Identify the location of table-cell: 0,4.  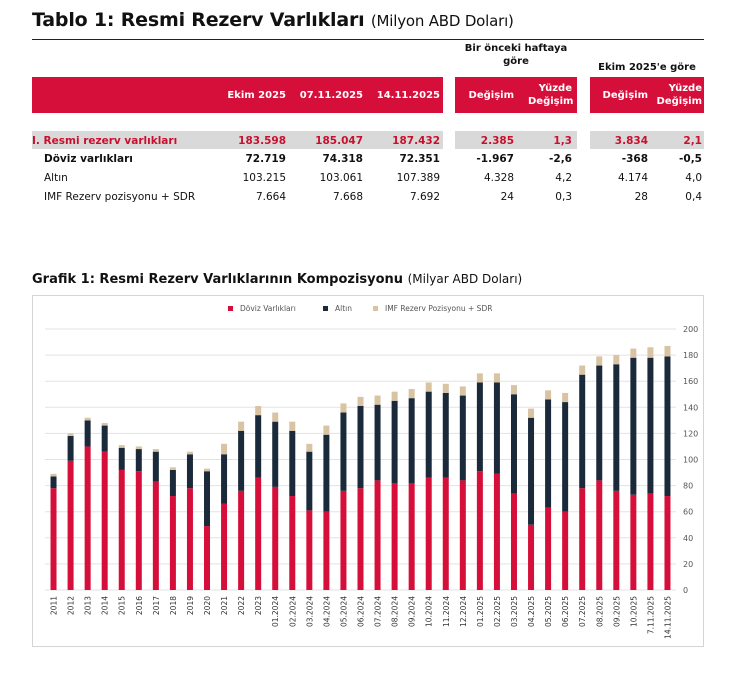
(693, 197).